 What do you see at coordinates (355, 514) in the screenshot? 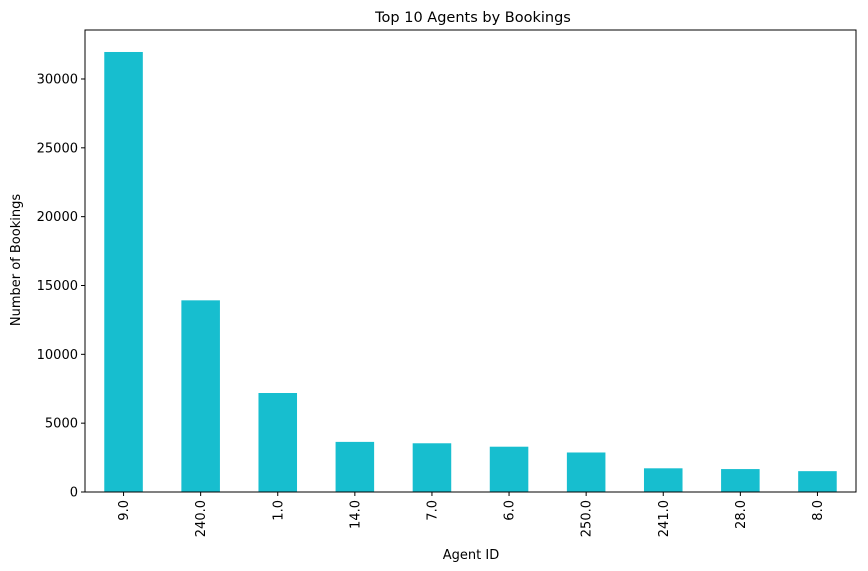
I see `x-tick-label: 14.0` at bounding box center [355, 514].